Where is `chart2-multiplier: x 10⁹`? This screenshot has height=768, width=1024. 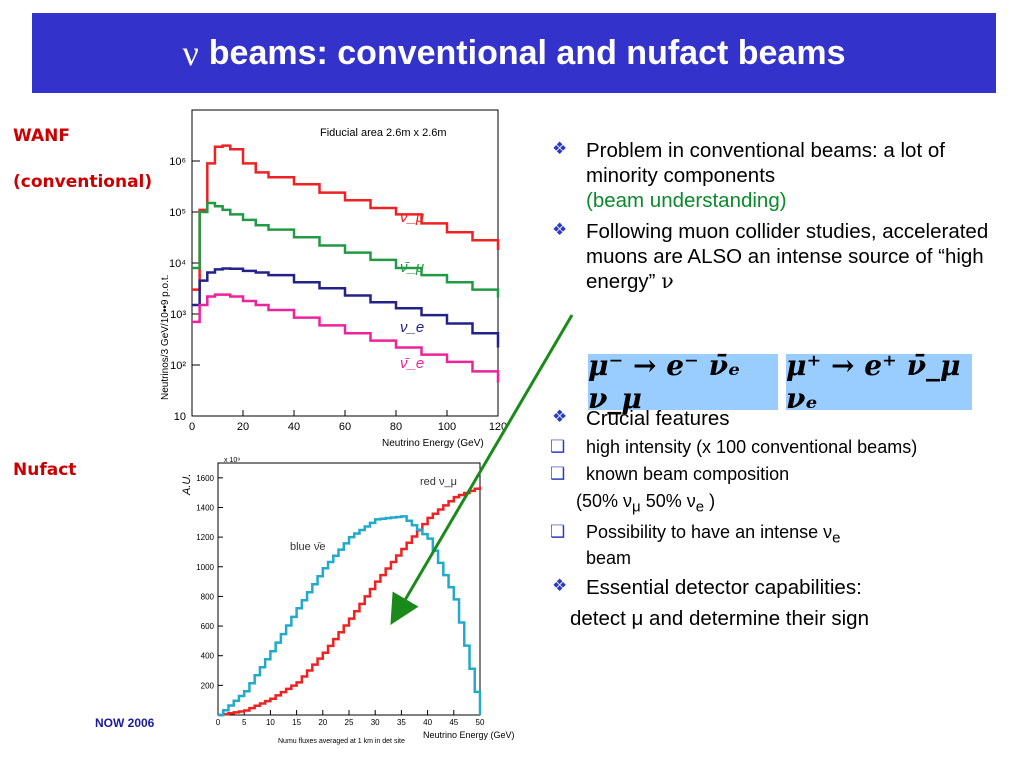
chart2-multiplier: x 10⁹ is located at coordinates (232, 460).